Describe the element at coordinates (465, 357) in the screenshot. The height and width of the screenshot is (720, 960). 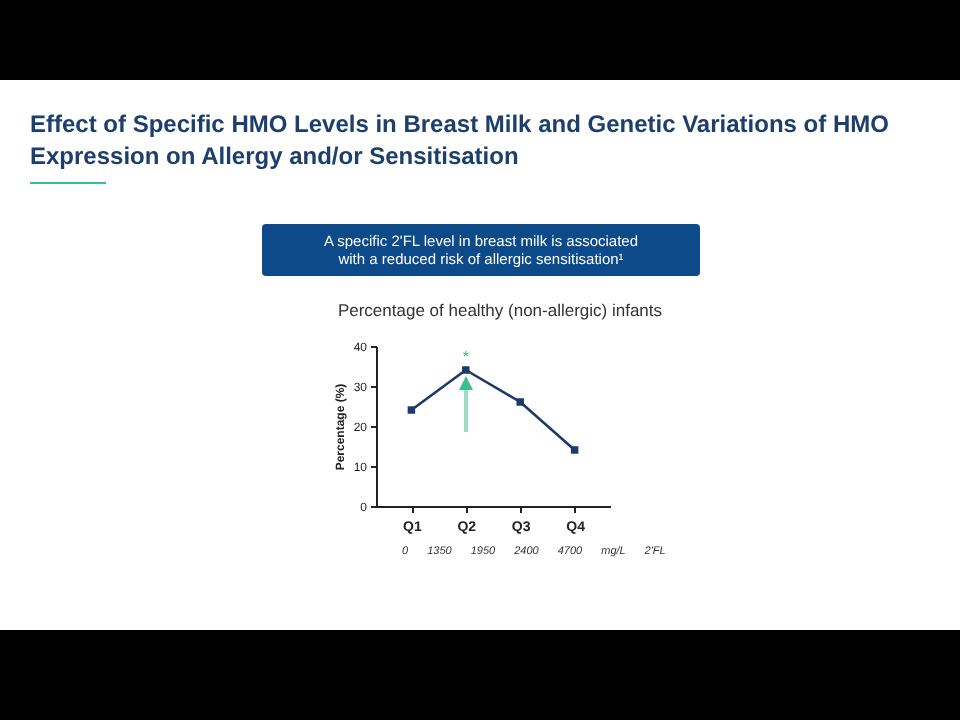
I see `annotation: *` at that location.